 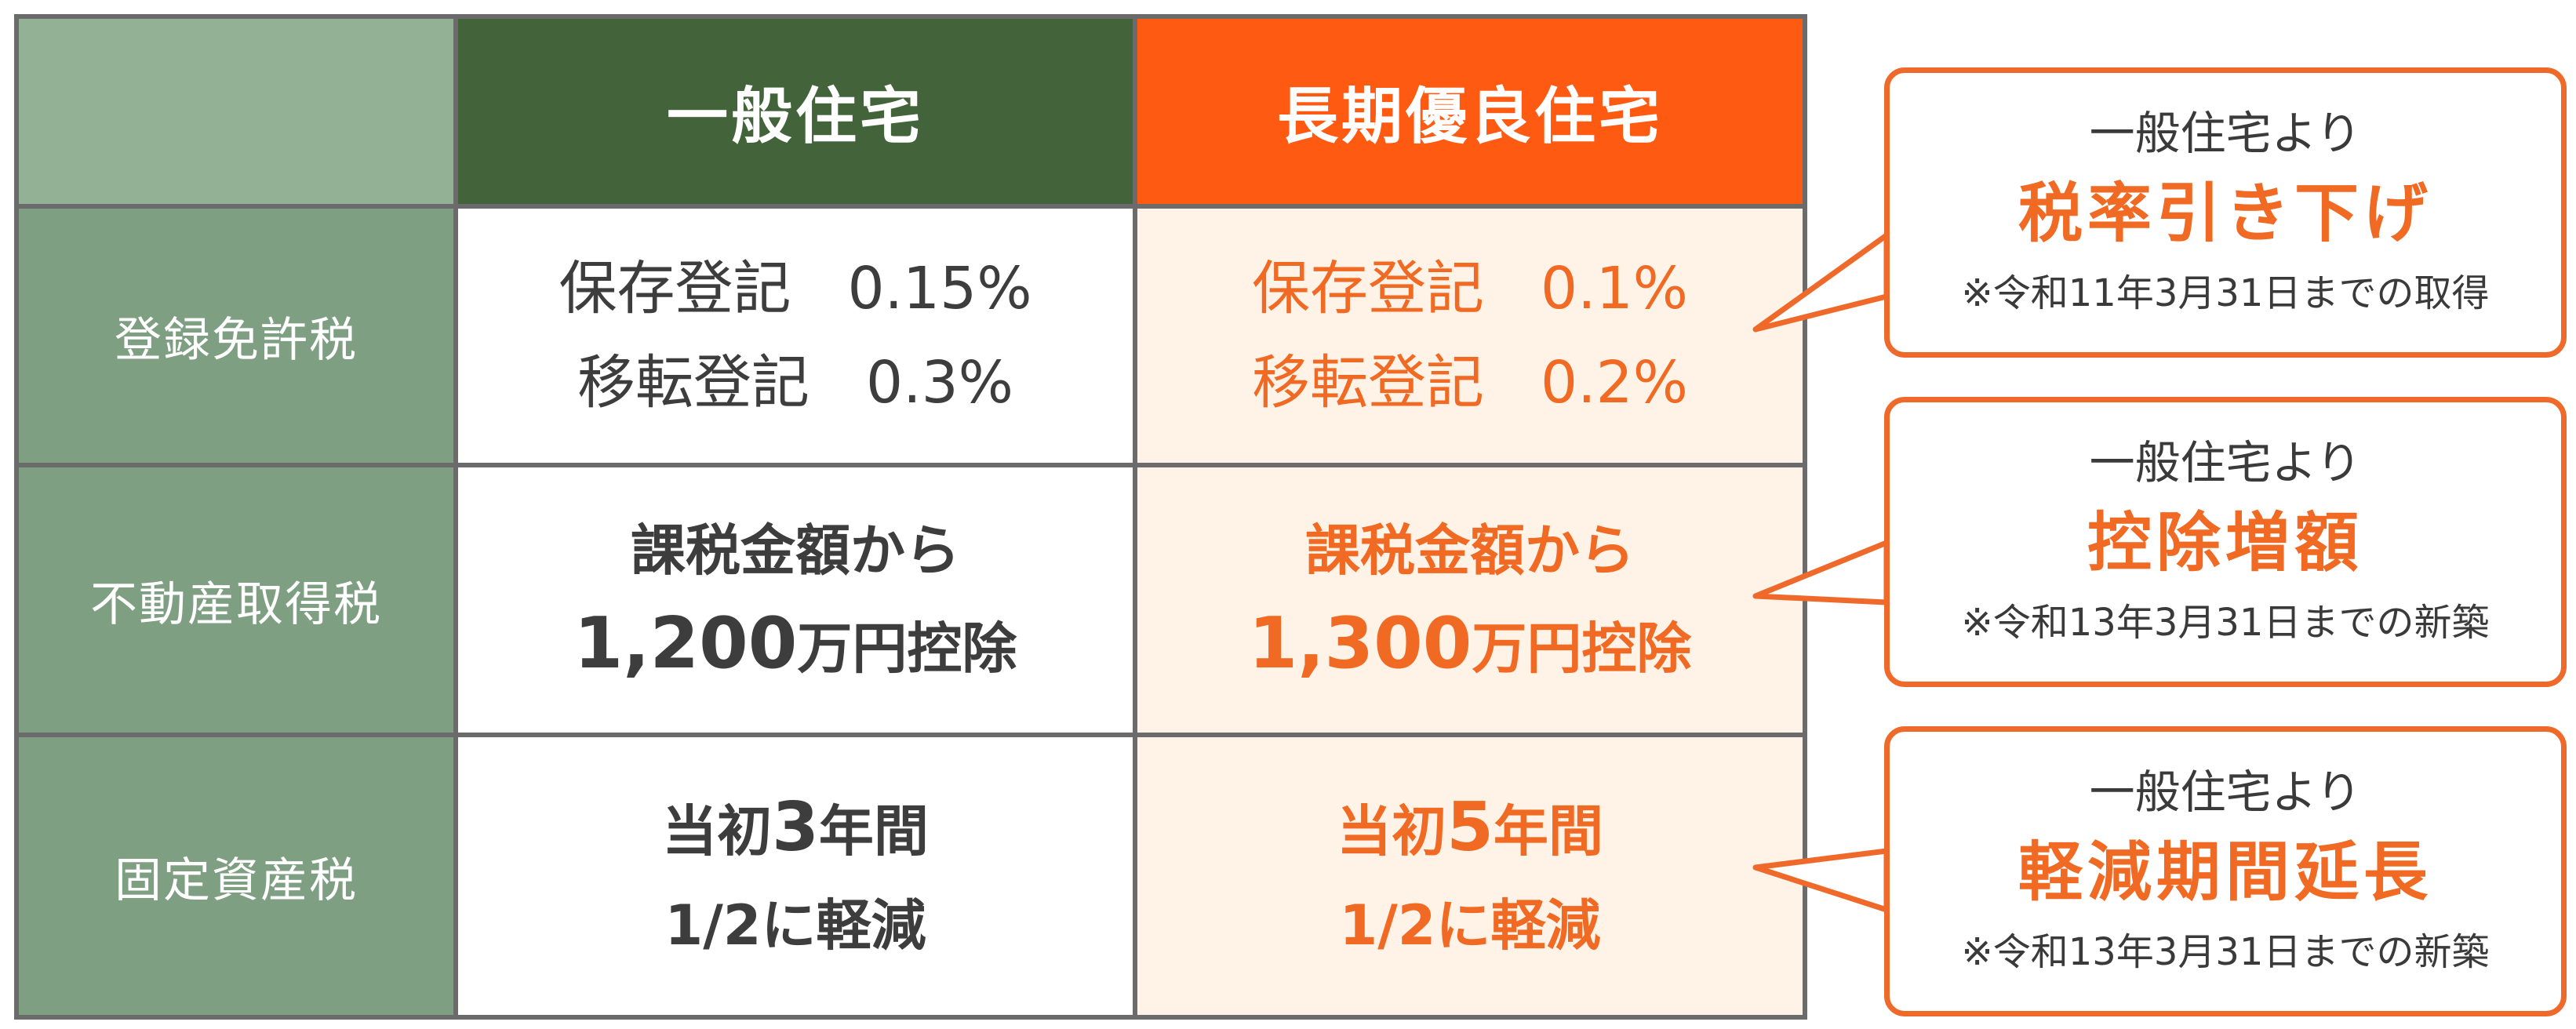 I want to click on row-label-acquisition-tax: 不動産取得税, so click(x=236, y=600).